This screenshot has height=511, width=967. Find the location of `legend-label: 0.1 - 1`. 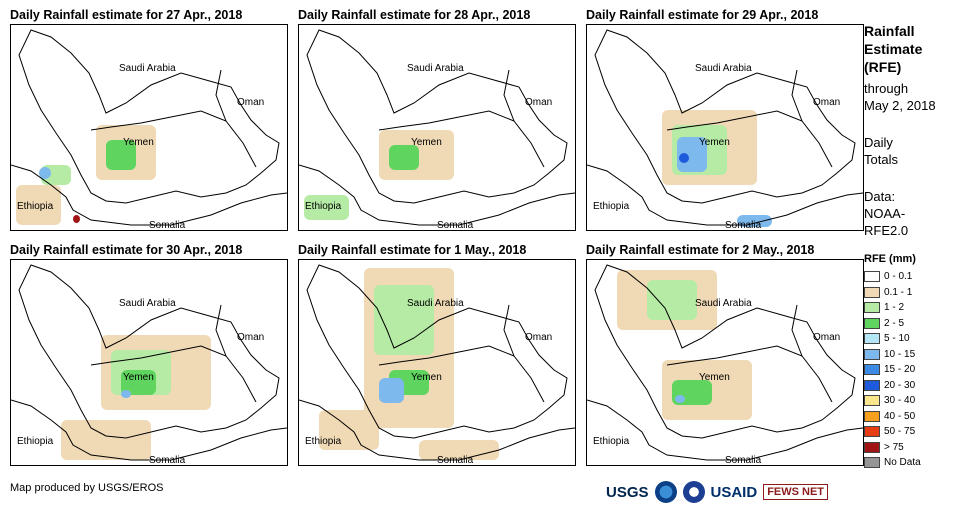

legend-label: 0.1 - 1 is located at coordinates (898, 292).